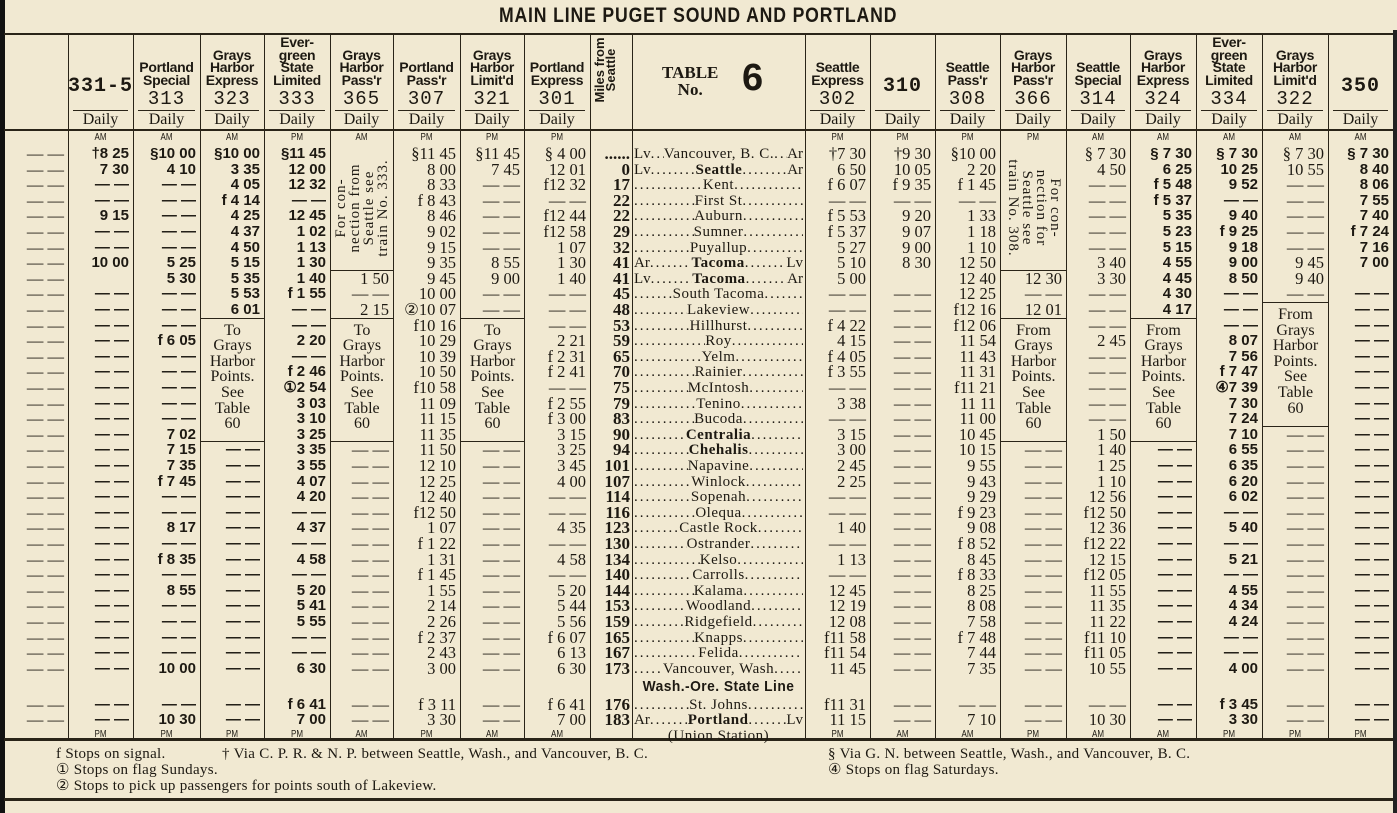 The width and height of the screenshot is (1397, 813). Describe the element at coordinates (718, 513) in the screenshot. I see `station-row: Olequa` at that location.